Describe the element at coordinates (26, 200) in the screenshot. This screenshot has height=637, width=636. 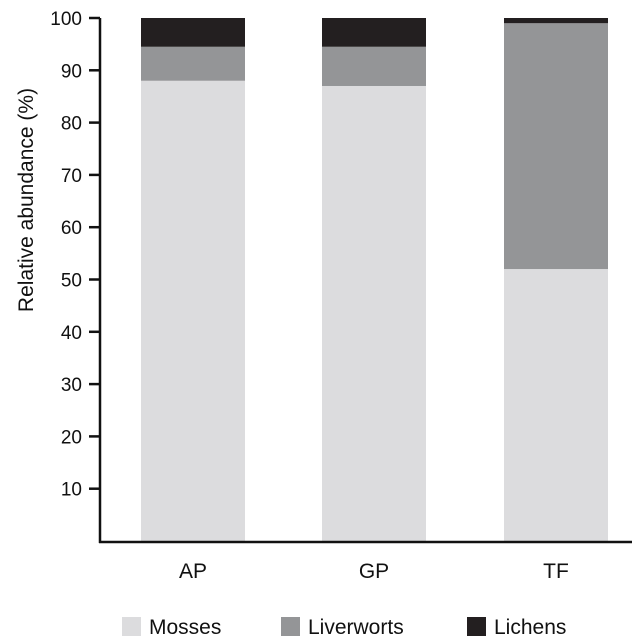
I see `y-axis-title: Relative abundance (%)` at that location.